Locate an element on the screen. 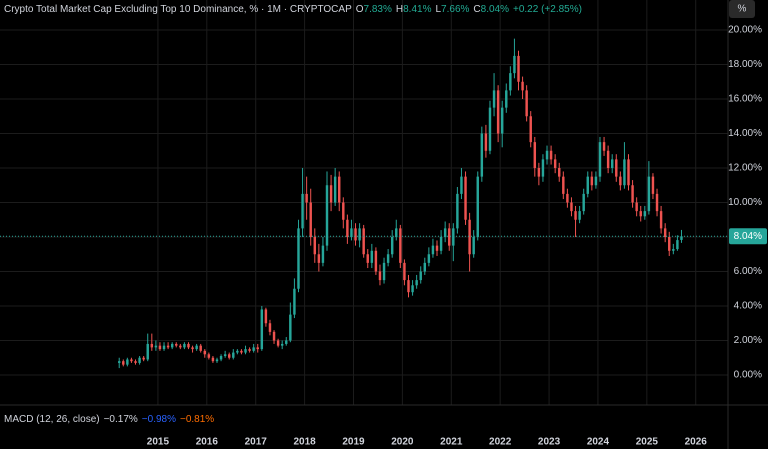 The height and width of the screenshot is (449, 768). x-tick-label: 2023 is located at coordinates (549, 442).